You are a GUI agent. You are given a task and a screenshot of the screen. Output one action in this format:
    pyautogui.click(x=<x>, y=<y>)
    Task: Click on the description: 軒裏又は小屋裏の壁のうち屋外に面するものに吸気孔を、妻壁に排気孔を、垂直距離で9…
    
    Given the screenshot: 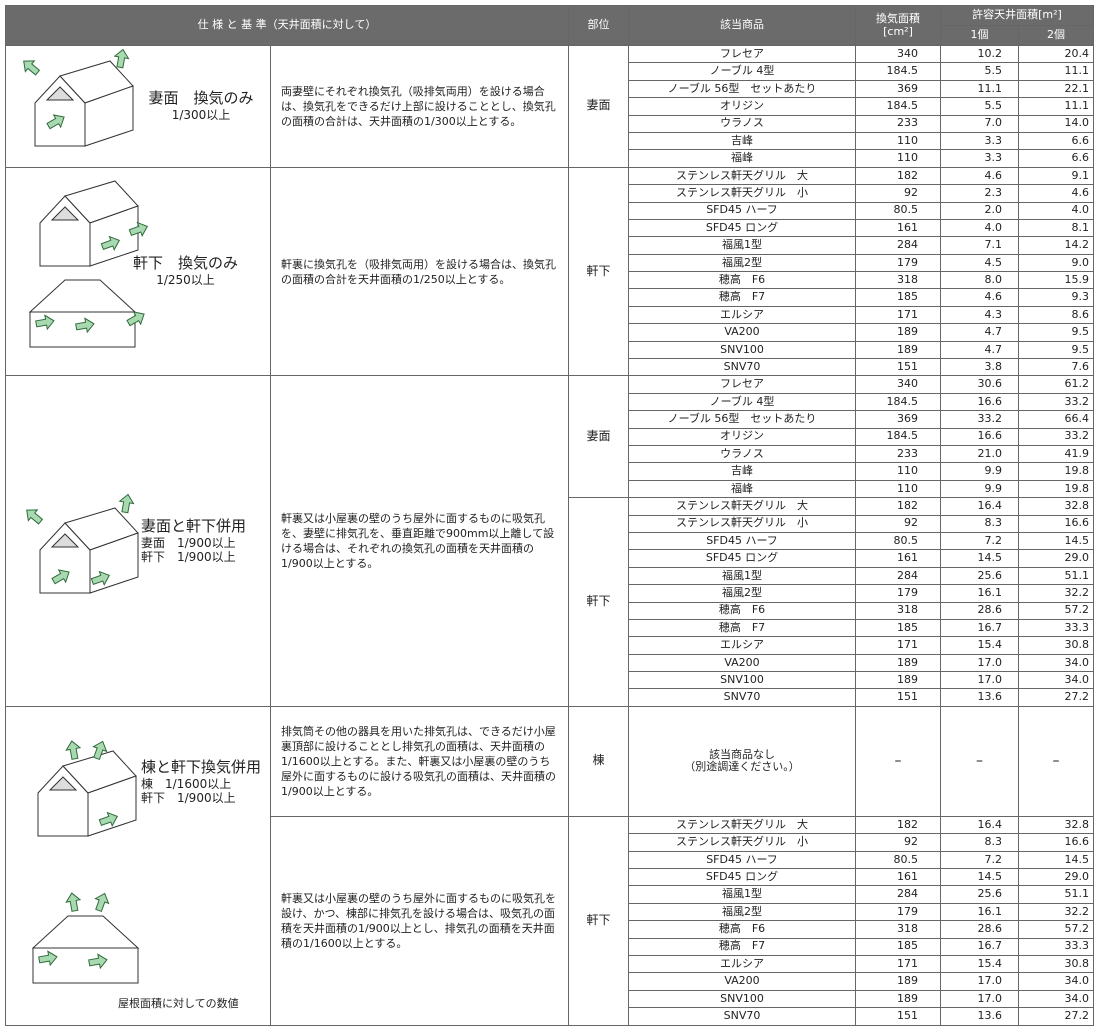 What is the action you would take?
    pyautogui.click(x=419, y=541)
    